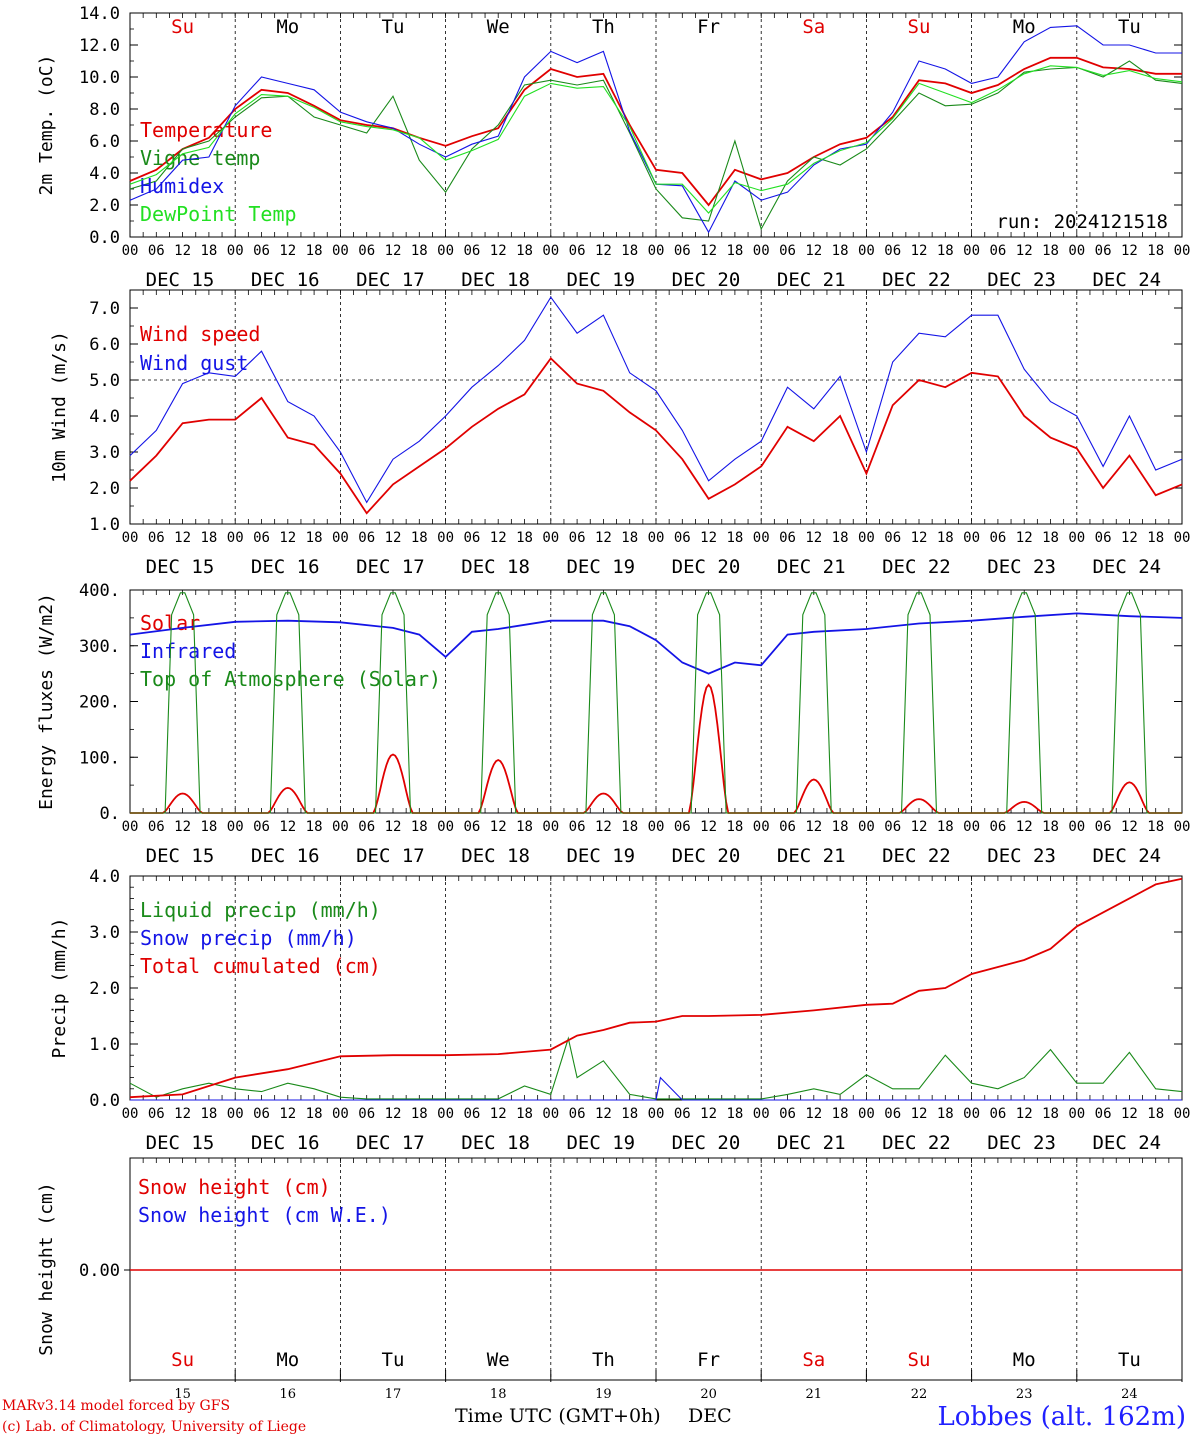 The image size is (1194, 1440). I want to click on y-tick-label: 12.0, so click(99, 46).